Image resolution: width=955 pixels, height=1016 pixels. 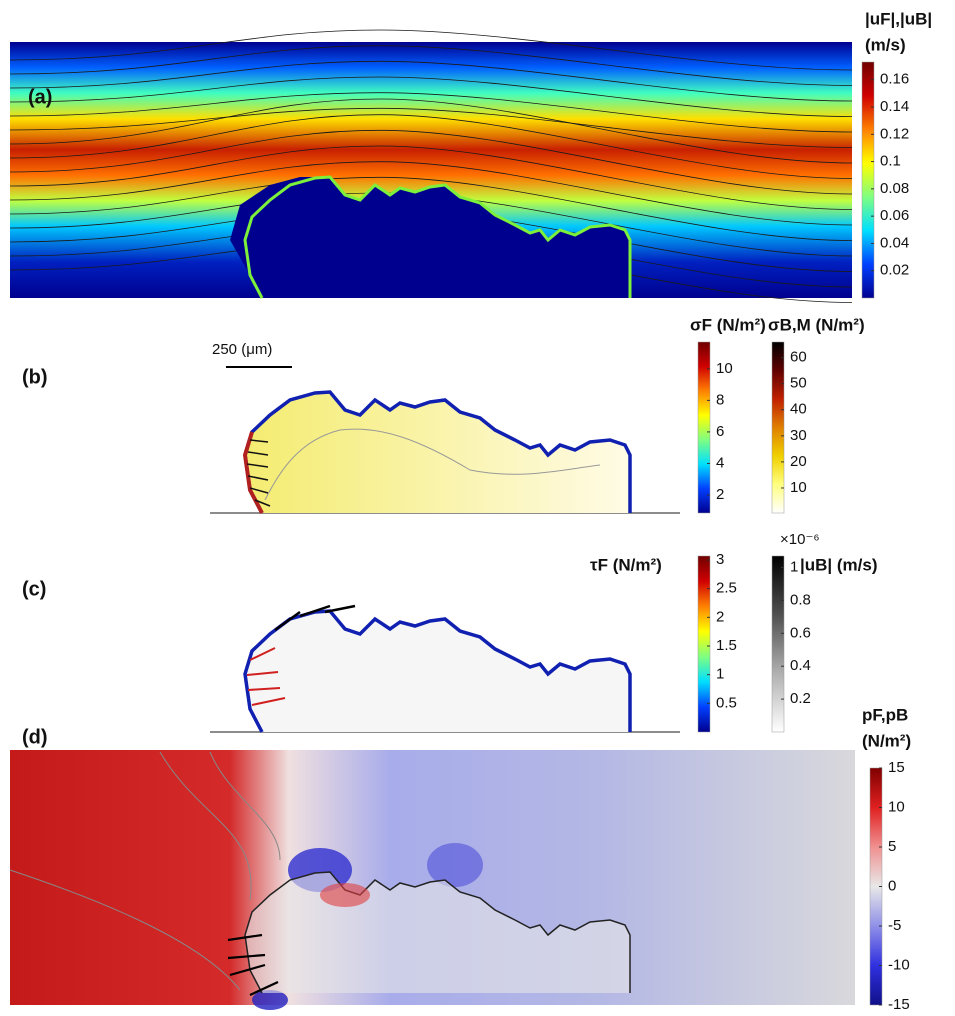 What do you see at coordinates (894, 215) in the screenshot?
I see `tick-label: 0.06` at bounding box center [894, 215].